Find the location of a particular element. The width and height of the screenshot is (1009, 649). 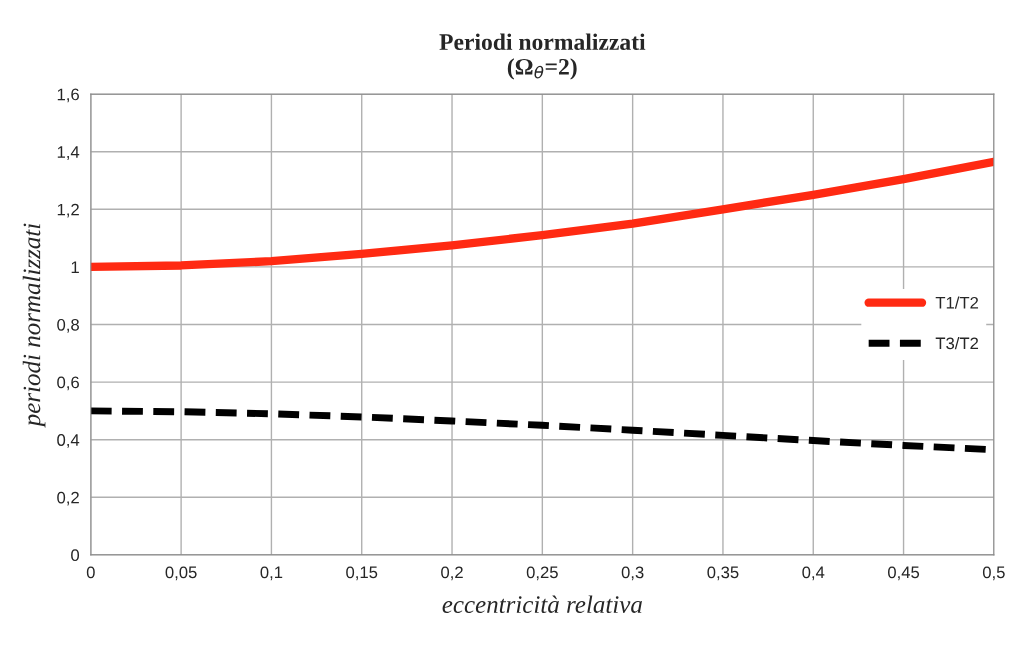

x-tick-label: 0,2 is located at coordinates (452, 573).